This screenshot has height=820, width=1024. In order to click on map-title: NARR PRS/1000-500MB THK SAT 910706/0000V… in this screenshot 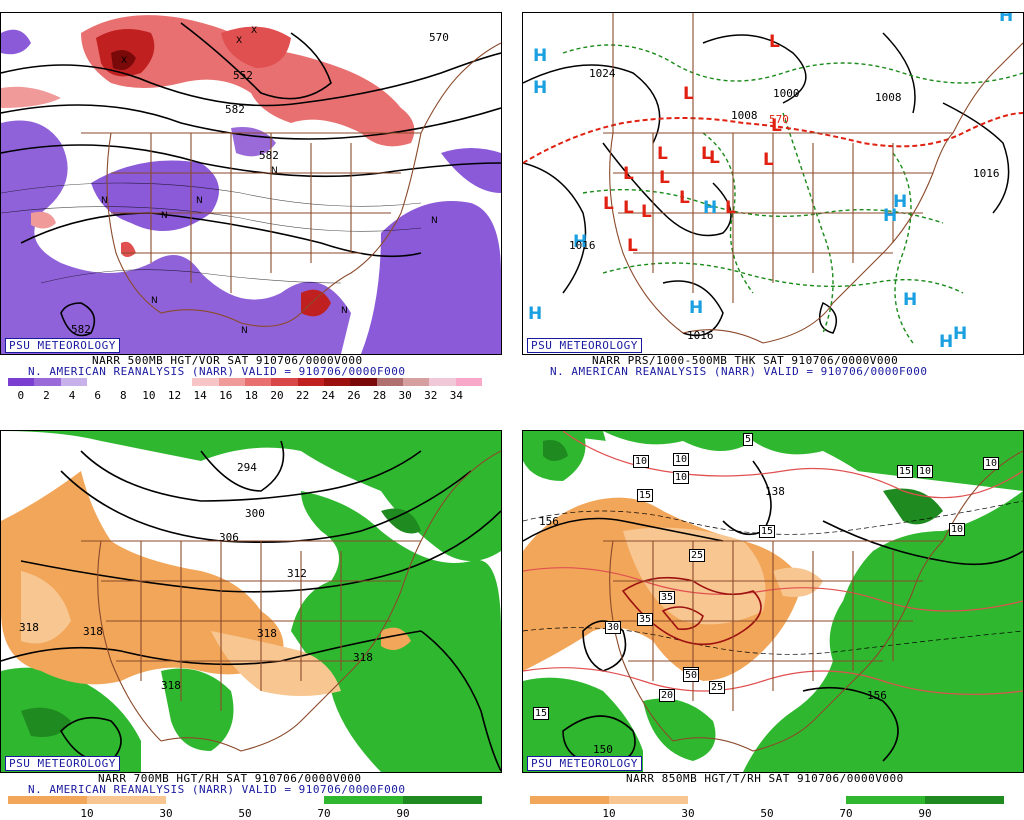, I will do `click(745, 360)`.